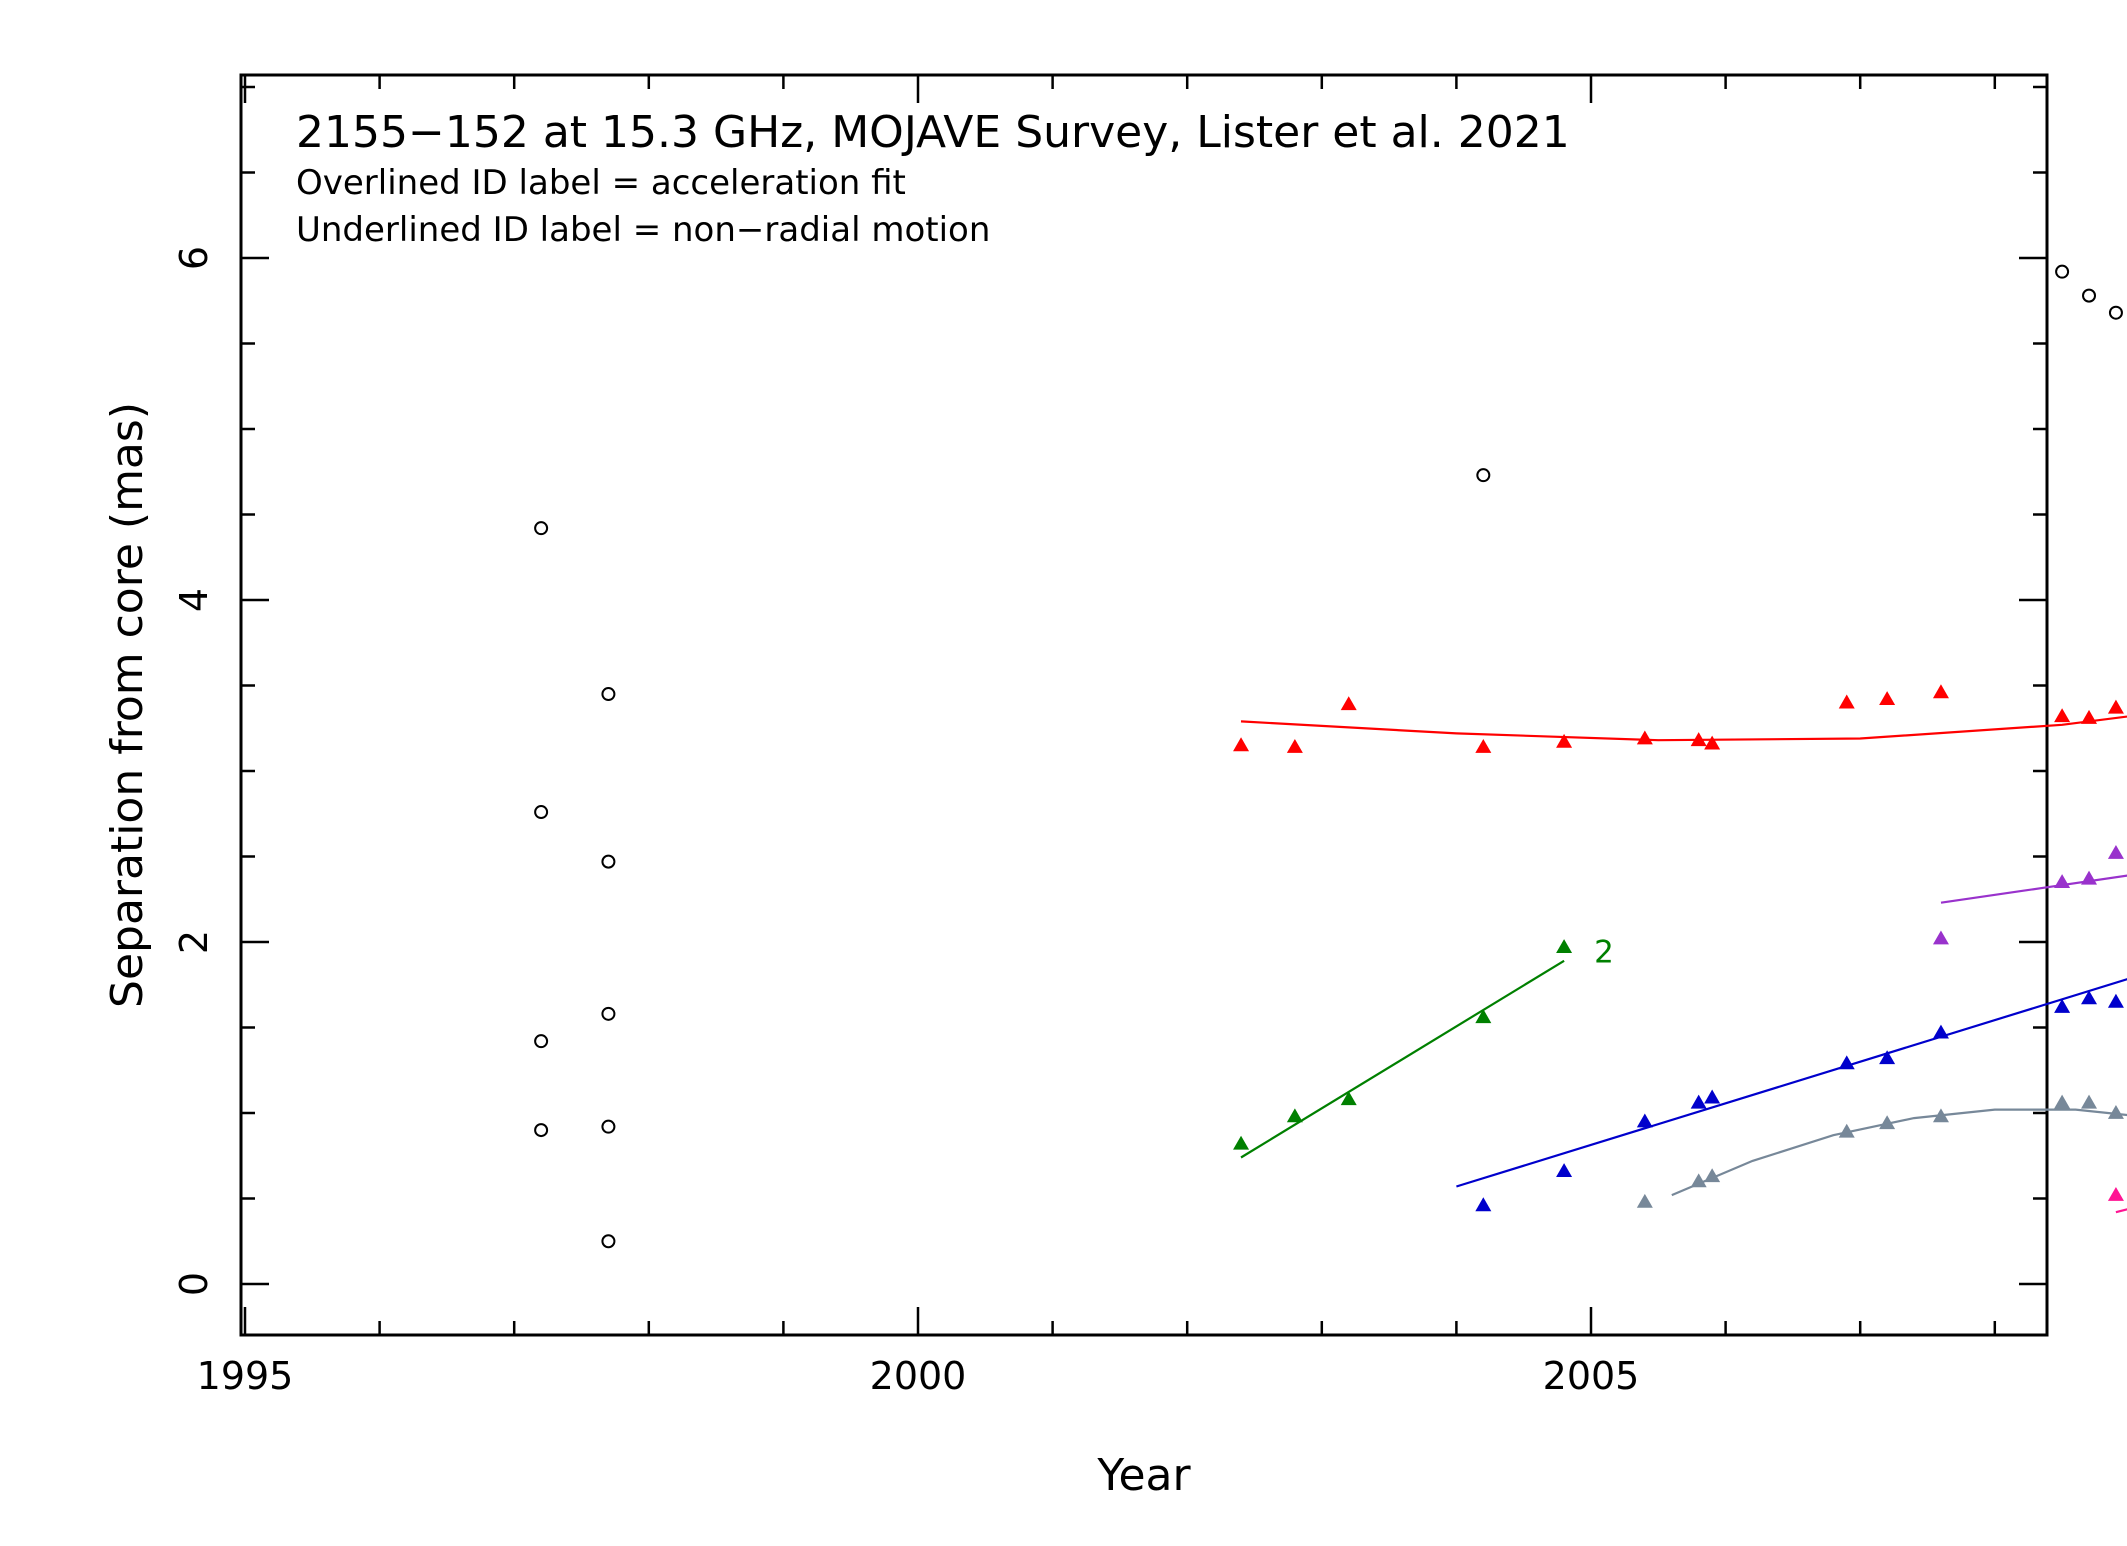 This screenshot has width=2127, height=1546. What do you see at coordinates (643, 230) in the screenshot?
I see `chart-subtitle-2: Underlined ID label = non−radial motion` at bounding box center [643, 230].